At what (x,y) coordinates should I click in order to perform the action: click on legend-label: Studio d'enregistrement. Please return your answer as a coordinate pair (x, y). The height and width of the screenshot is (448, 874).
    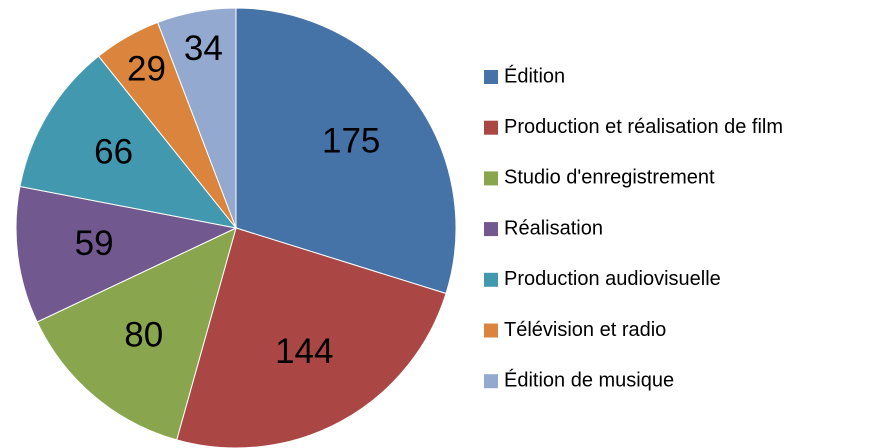
    Looking at the image, I should click on (609, 178).